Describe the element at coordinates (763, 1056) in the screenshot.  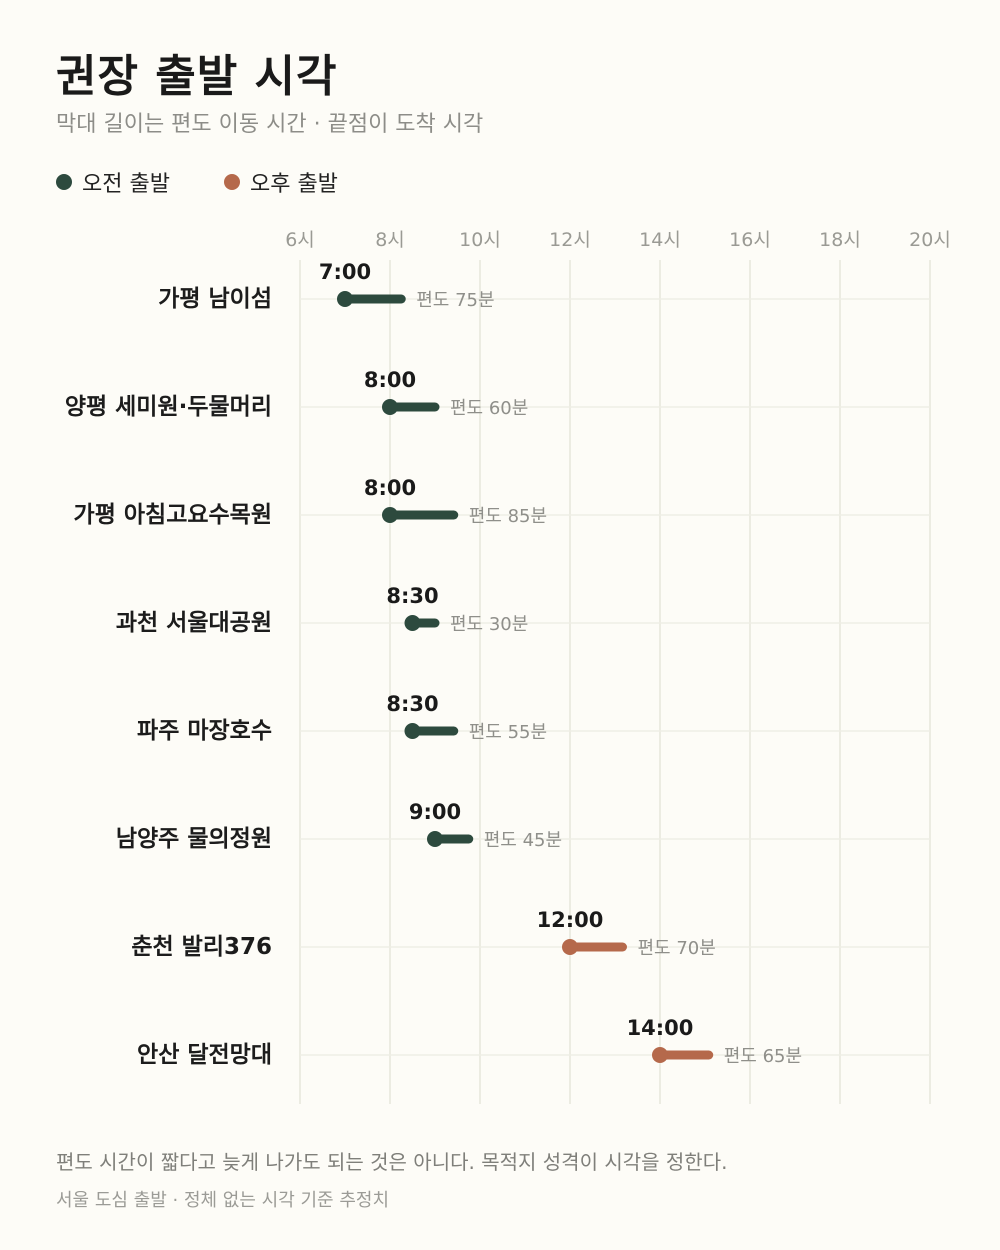
I see `duration-label: 편도 65분` at that location.